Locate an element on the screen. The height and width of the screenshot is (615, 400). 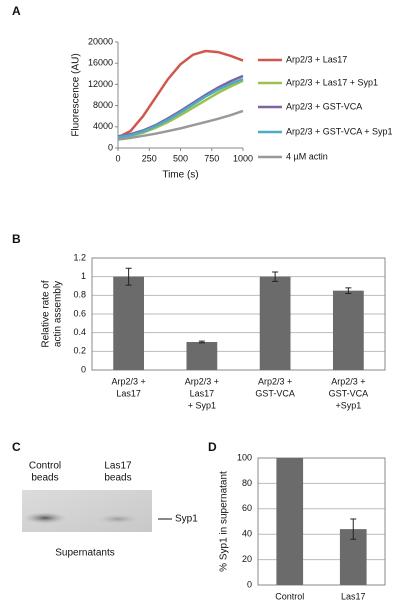
y-tick-label: 0.4 is located at coordinates (79, 332).